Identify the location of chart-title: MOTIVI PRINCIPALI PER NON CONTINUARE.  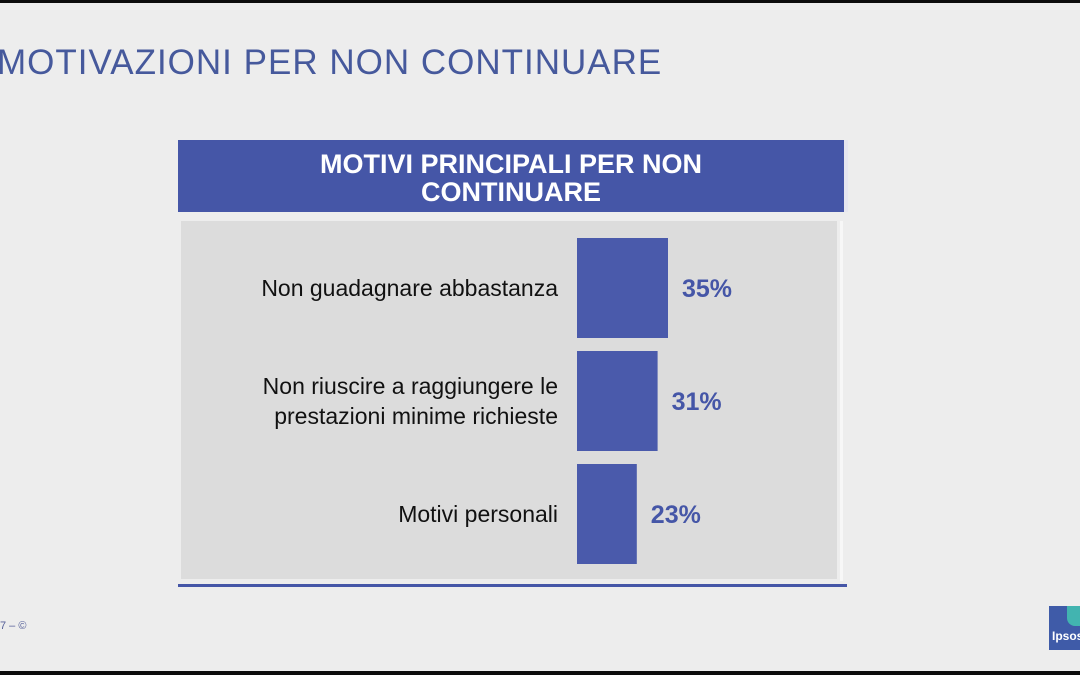
(511, 178).